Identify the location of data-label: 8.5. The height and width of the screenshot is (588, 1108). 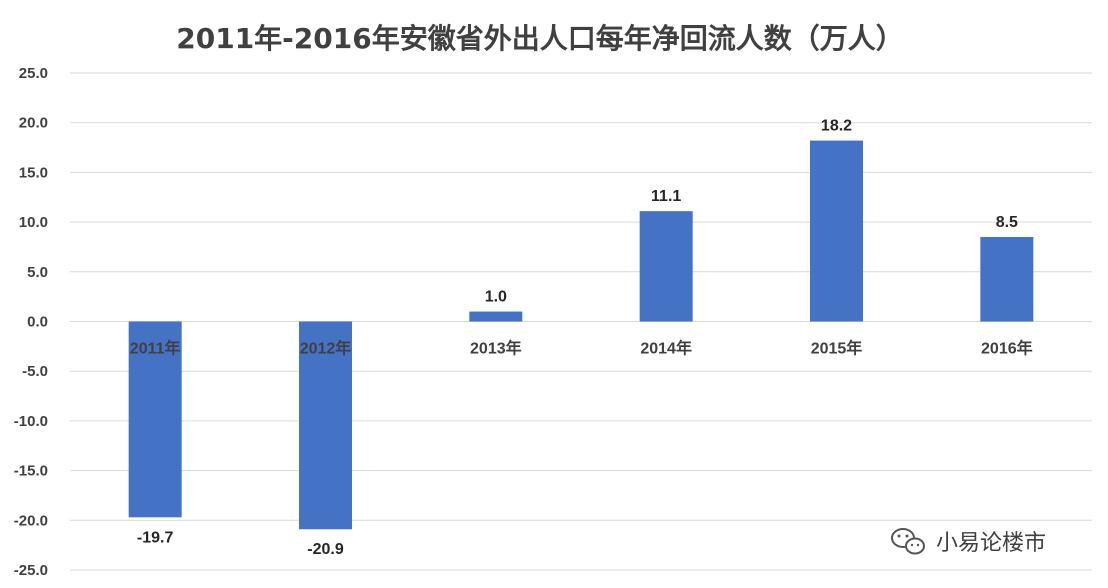
(1007, 222).